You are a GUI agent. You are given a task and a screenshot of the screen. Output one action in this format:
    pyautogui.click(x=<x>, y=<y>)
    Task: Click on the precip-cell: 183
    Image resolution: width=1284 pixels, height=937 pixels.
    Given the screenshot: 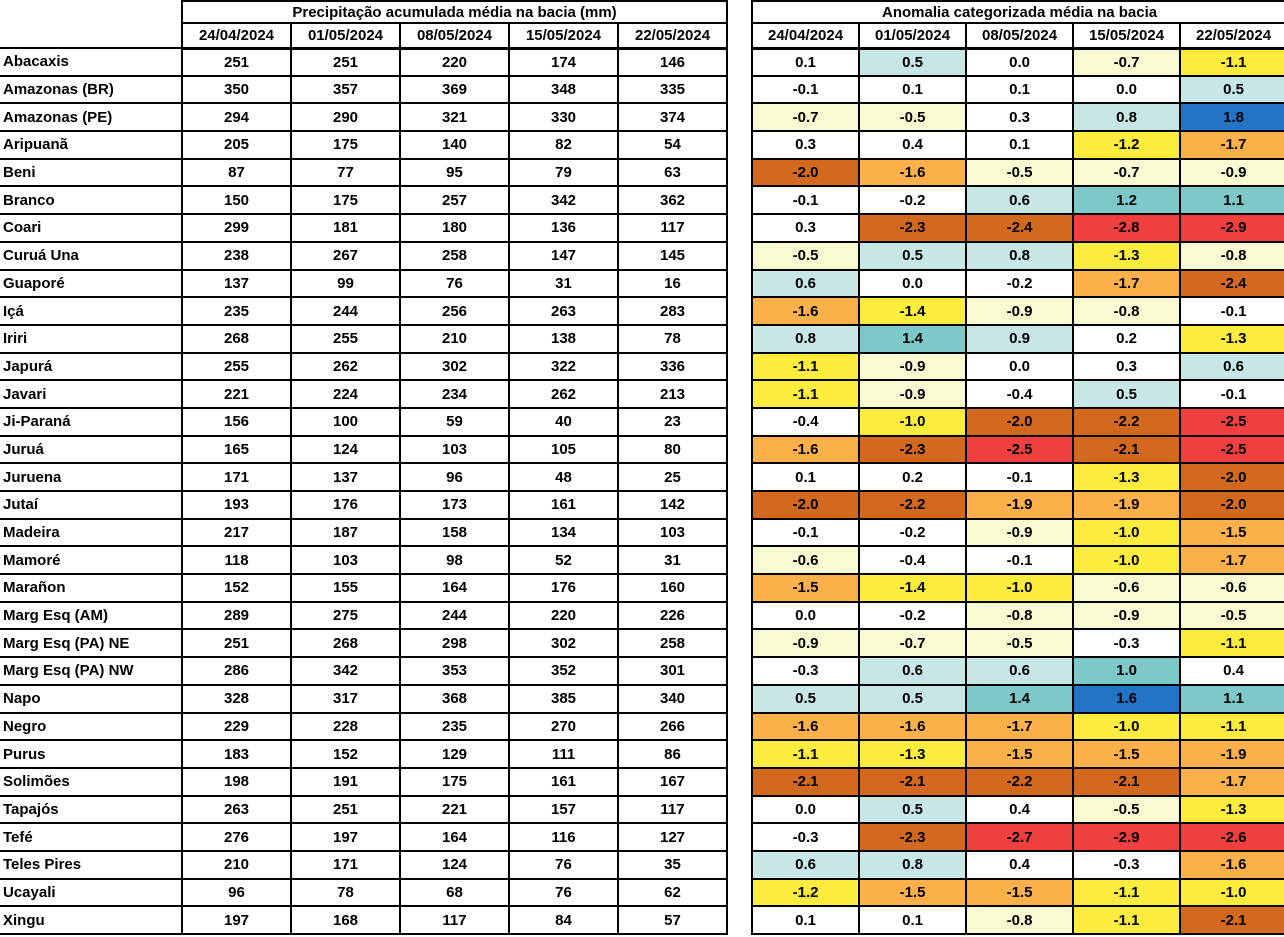 What is the action you would take?
    pyautogui.click(x=236, y=754)
    